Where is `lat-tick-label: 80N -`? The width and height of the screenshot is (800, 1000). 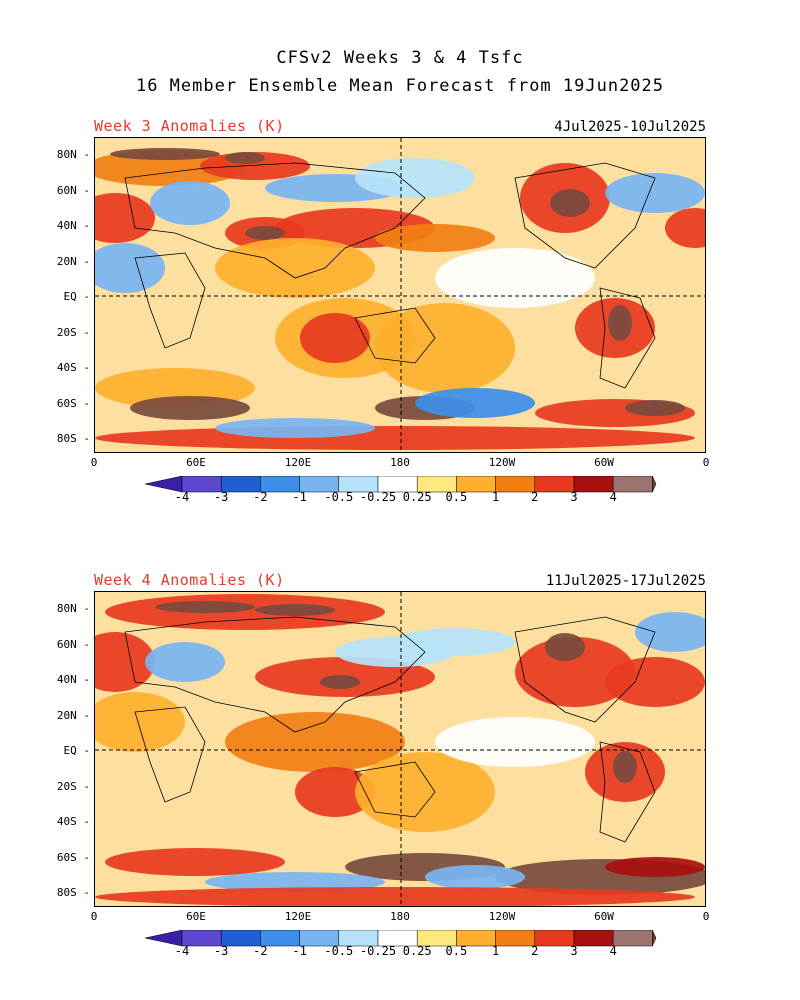
lat-tick-label: 80N - is located at coordinates (73, 608).